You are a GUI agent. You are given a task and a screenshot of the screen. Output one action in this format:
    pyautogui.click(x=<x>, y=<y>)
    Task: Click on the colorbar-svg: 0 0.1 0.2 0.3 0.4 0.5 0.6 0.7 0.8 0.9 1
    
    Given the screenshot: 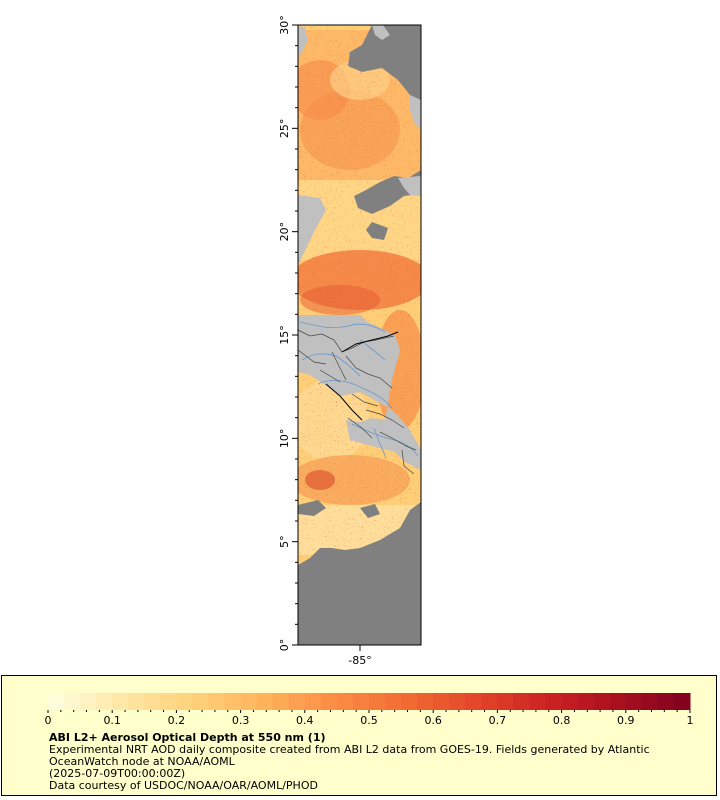 What is the action you would take?
    pyautogui.click(x=369, y=710)
    